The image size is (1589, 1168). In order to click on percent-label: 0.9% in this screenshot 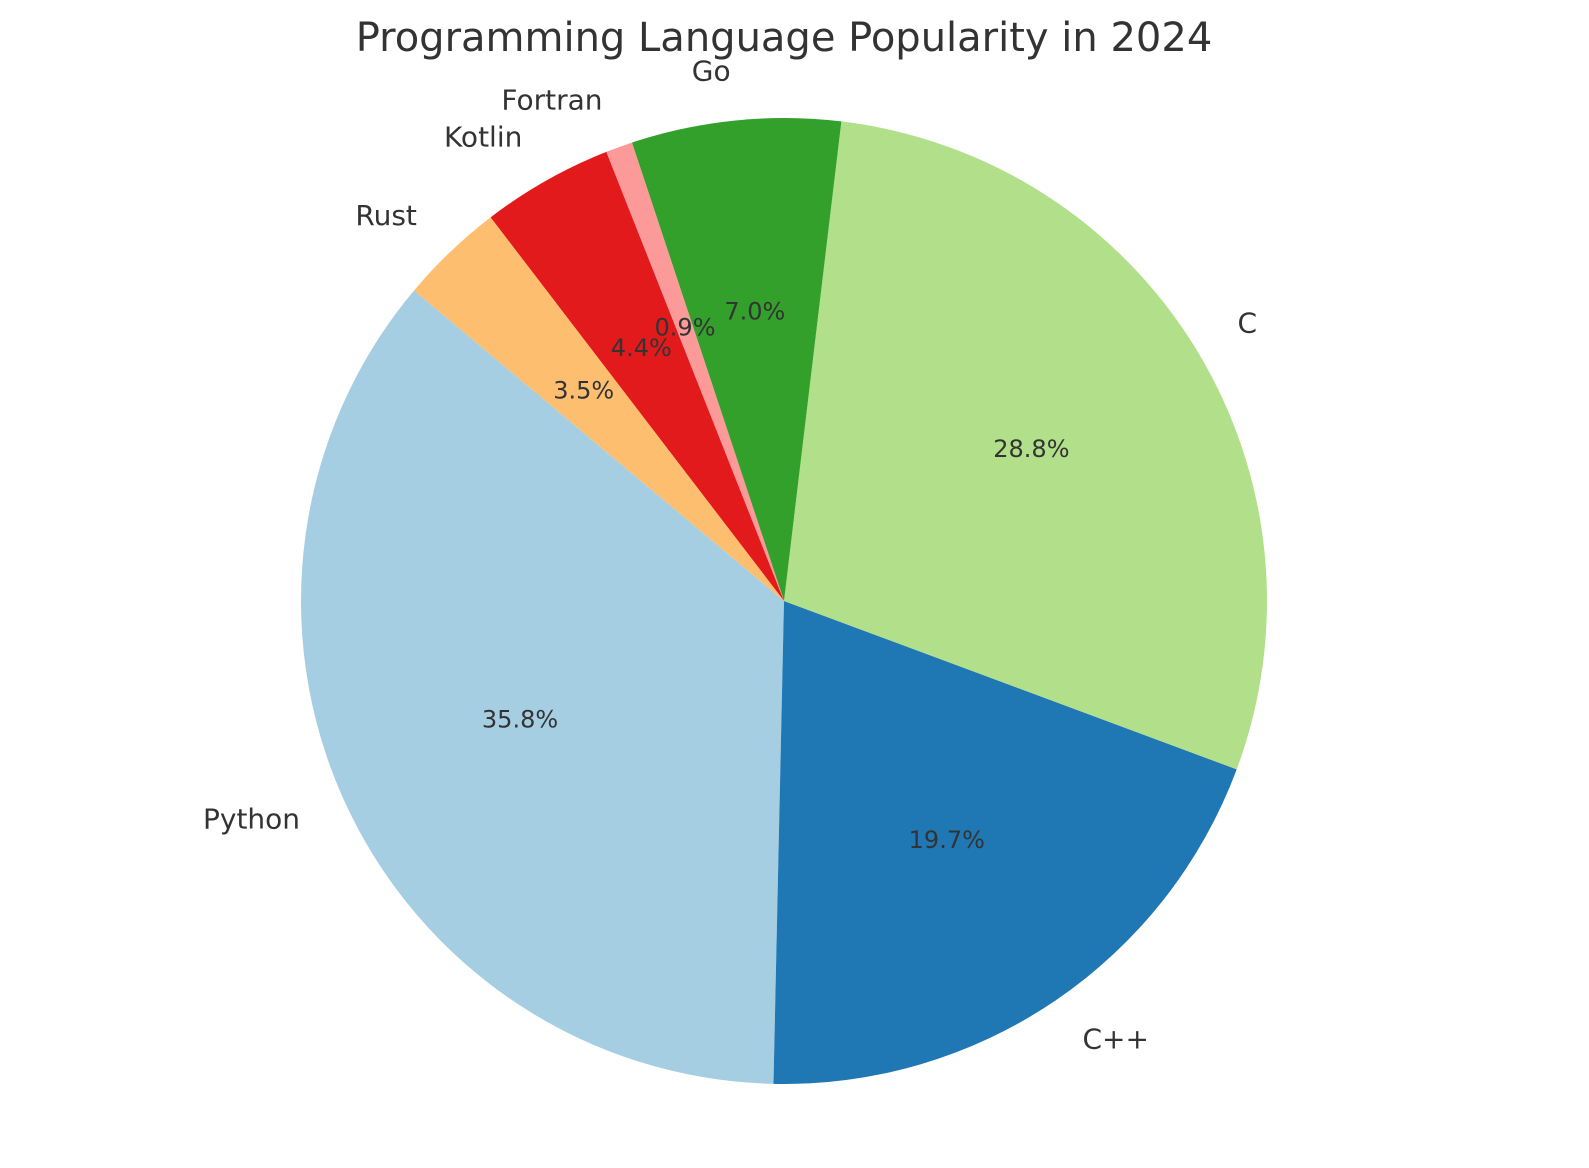, I will do `click(685, 328)`.